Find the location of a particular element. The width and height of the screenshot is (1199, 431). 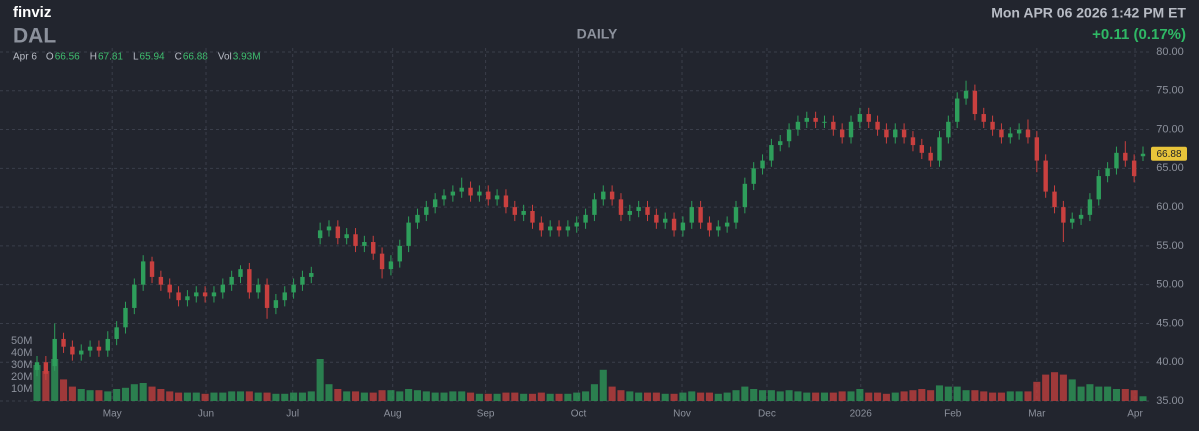

x-tick-label: Aug is located at coordinates (393, 414).